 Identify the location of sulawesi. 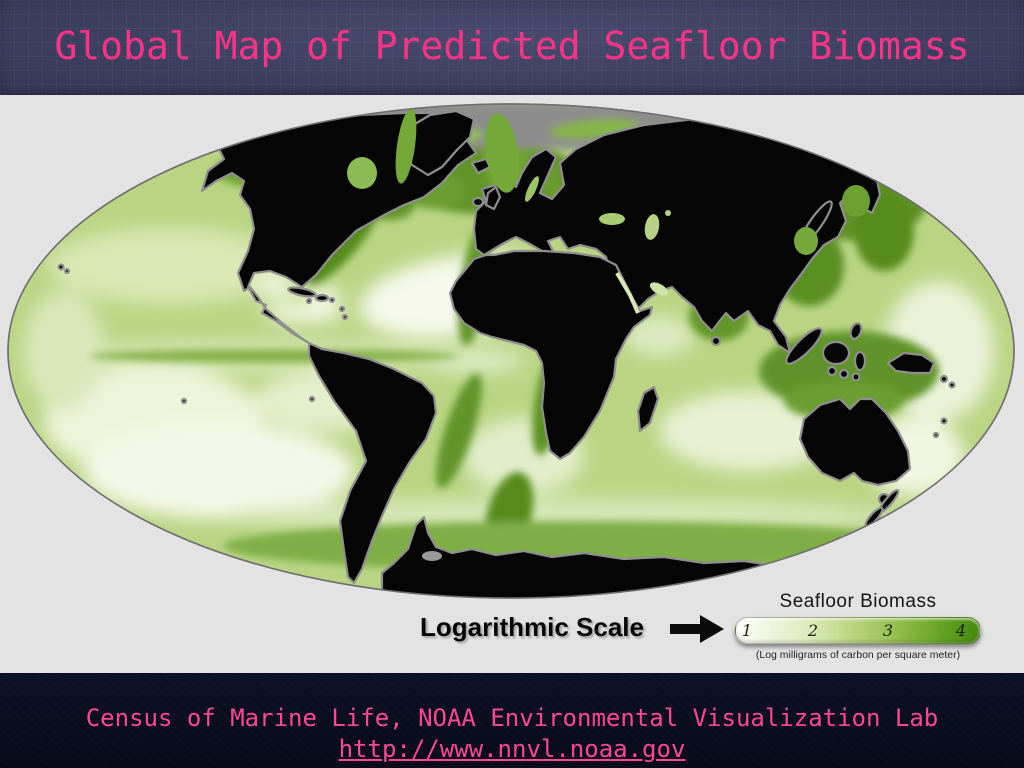
(860, 361).